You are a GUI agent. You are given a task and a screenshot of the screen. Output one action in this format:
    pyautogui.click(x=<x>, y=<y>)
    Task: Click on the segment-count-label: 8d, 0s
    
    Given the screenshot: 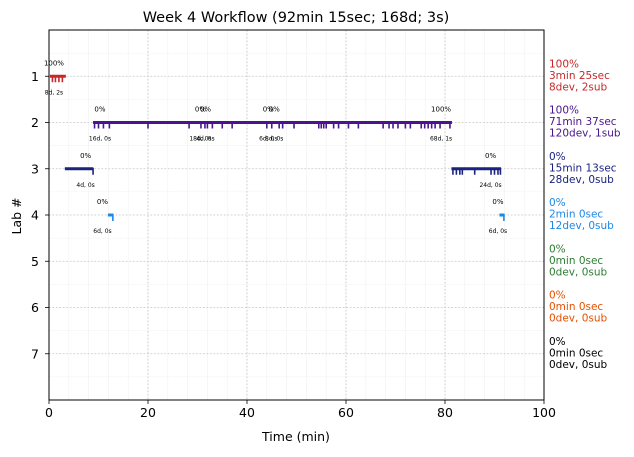 What is the action you would take?
    pyautogui.click(x=274, y=139)
    